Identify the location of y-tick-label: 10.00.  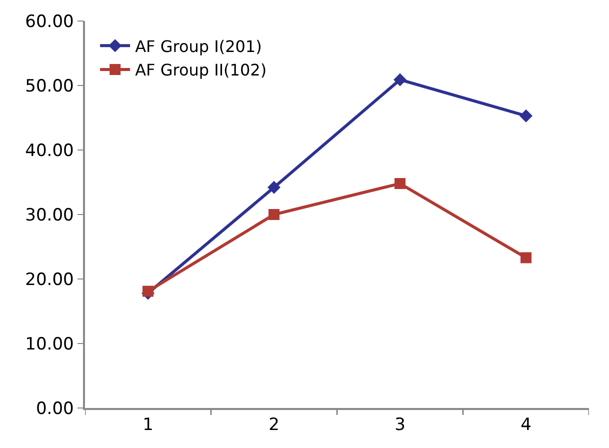
(49, 344).